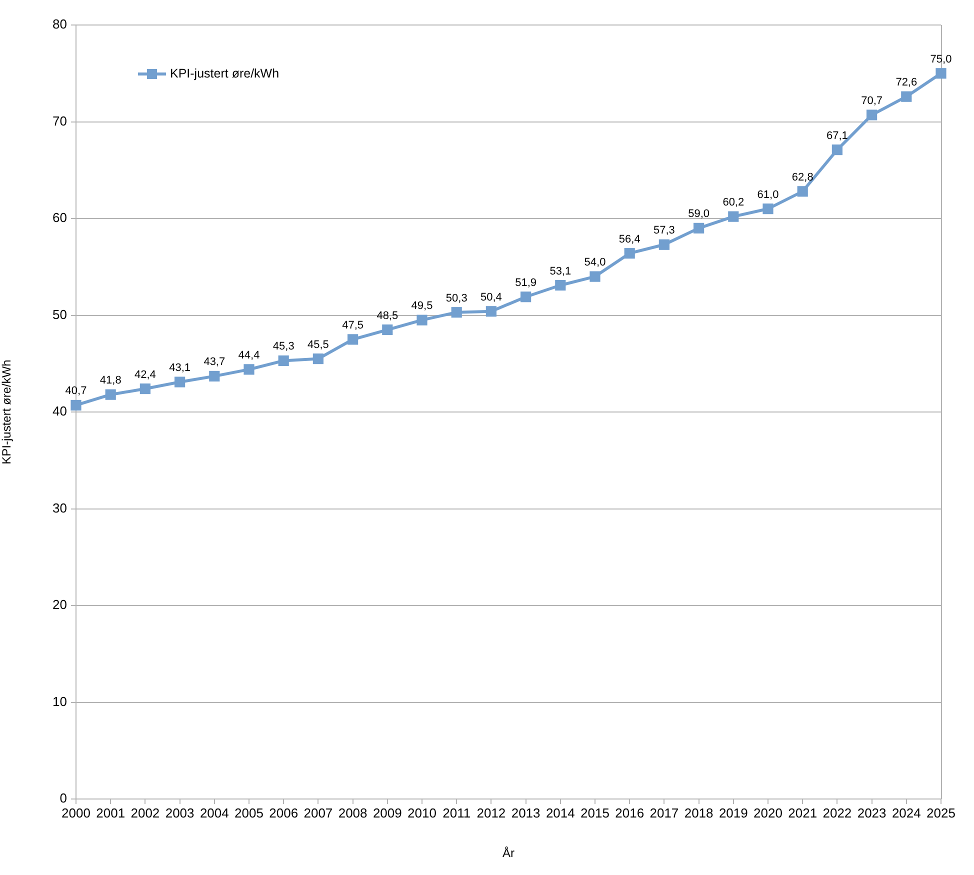 The height and width of the screenshot is (875, 974). Describe the element at coordinates (768, 812) in the screenshot. I see `x-tick-label: 2020` at that location.